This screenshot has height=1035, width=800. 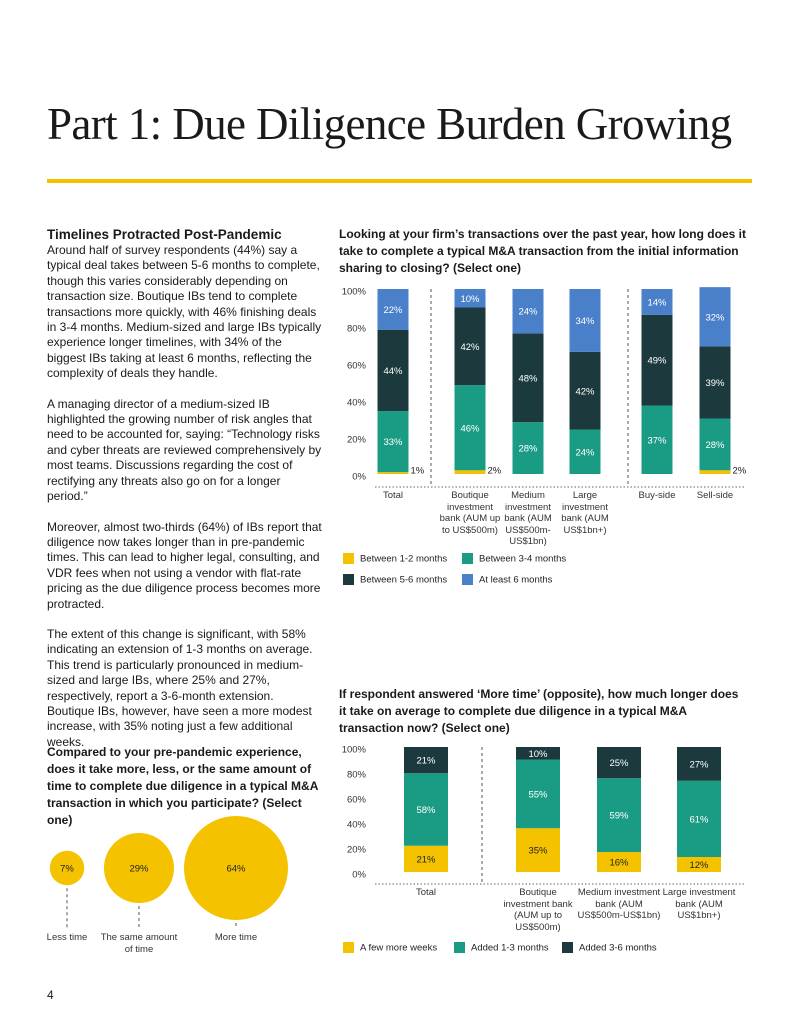 What do you see at coordinates (715, 383) in the screenshot?
I see `value-label: 39%` at bounding box center [715, 383].